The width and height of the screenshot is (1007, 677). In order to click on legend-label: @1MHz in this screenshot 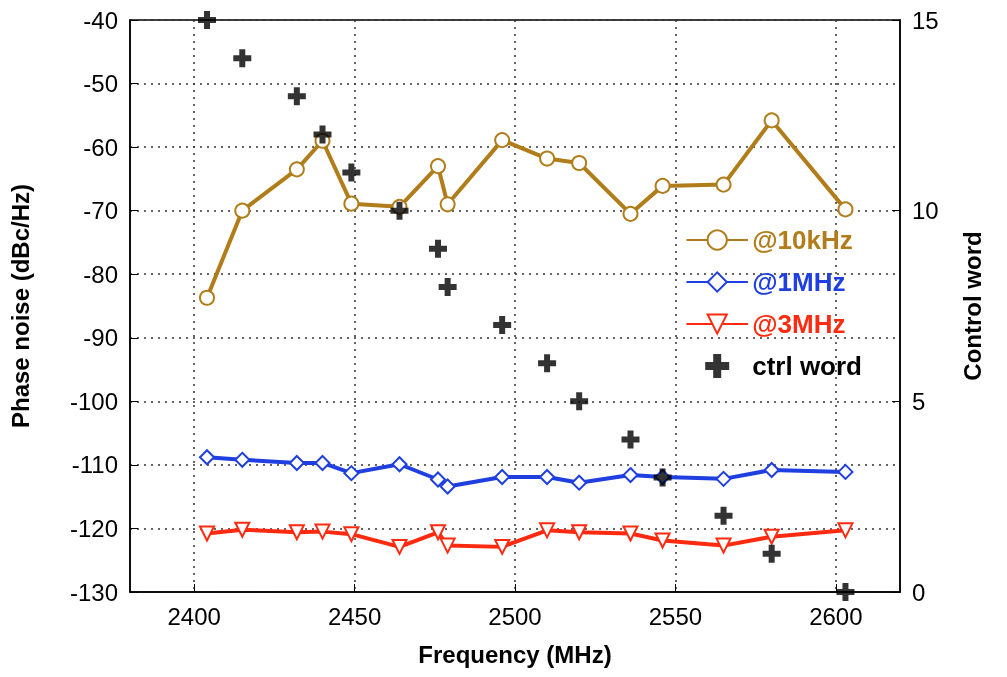, I will do `click(799, 282)`.